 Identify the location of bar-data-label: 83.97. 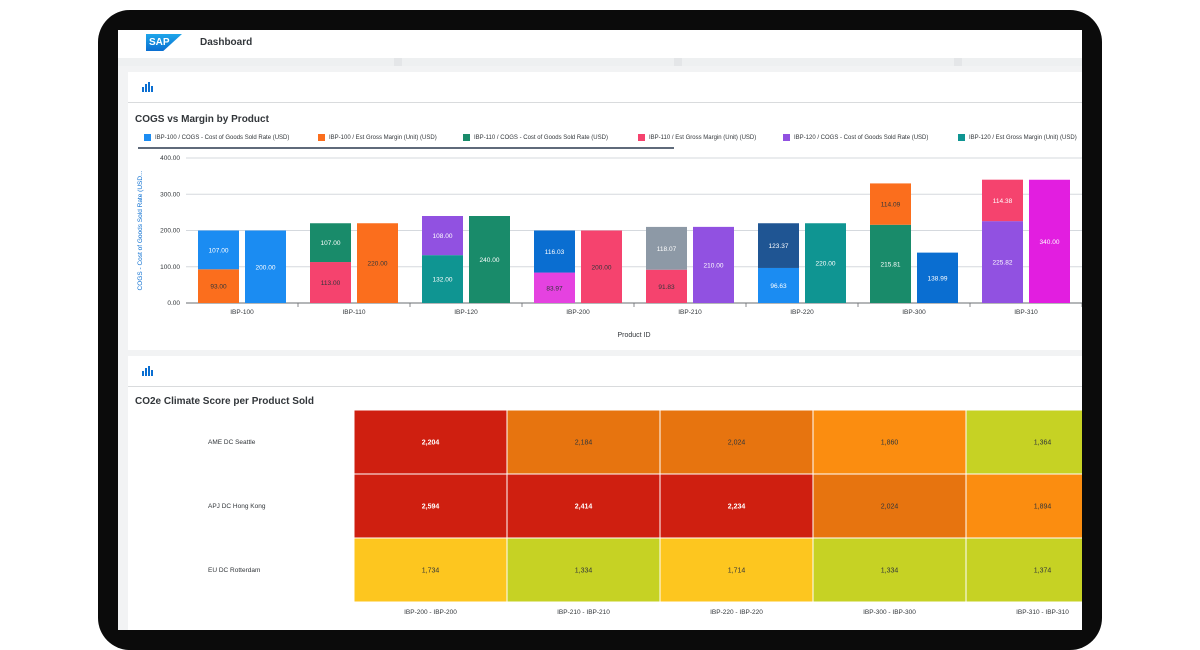
(554, 288).